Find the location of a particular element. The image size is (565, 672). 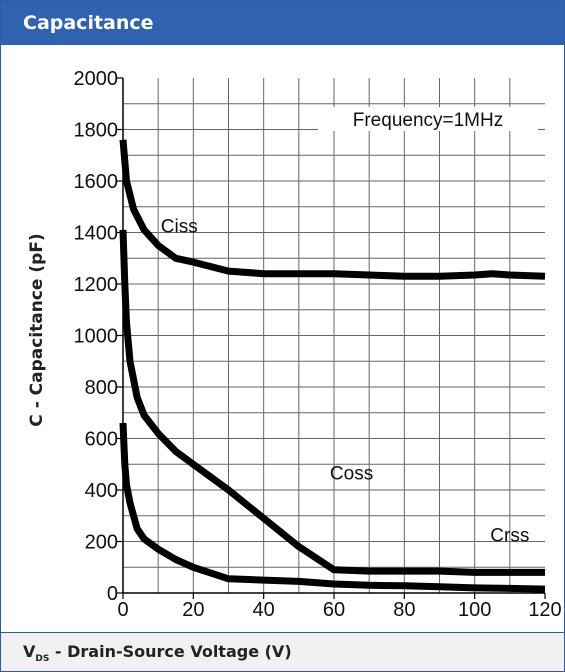

annotation-background is located at coordinates (428, 119).